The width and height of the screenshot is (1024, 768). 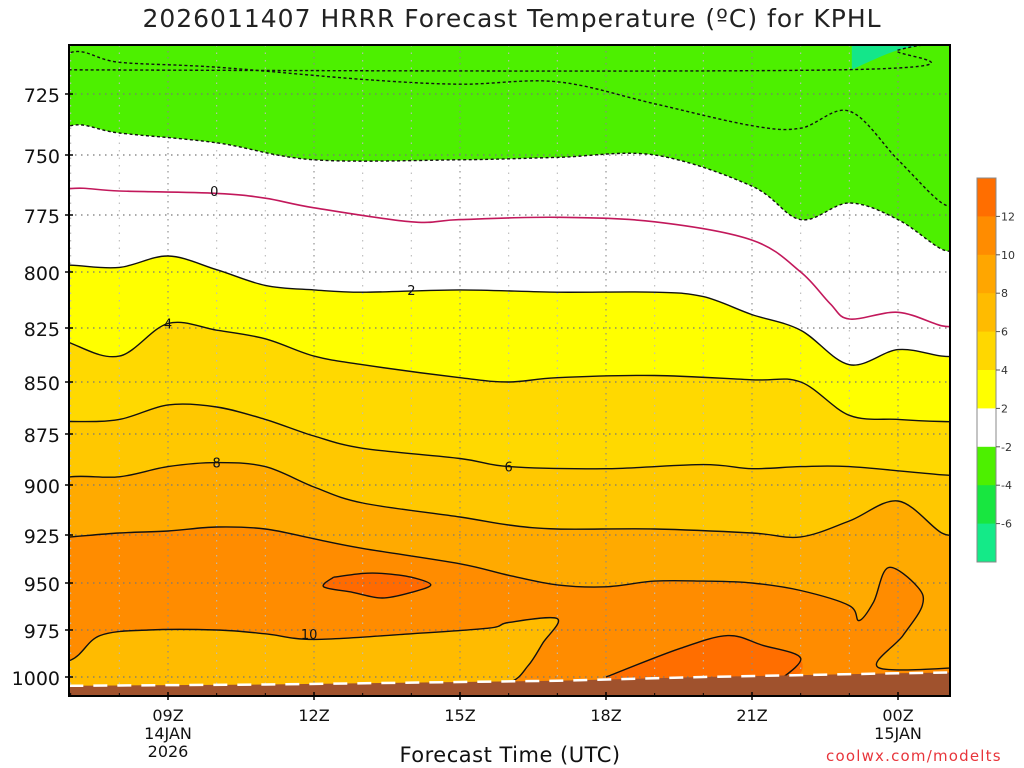 I want to click on colorbar: 12 10 8 6 4 2 -2 -4 -6, so click(x=995, y=370).